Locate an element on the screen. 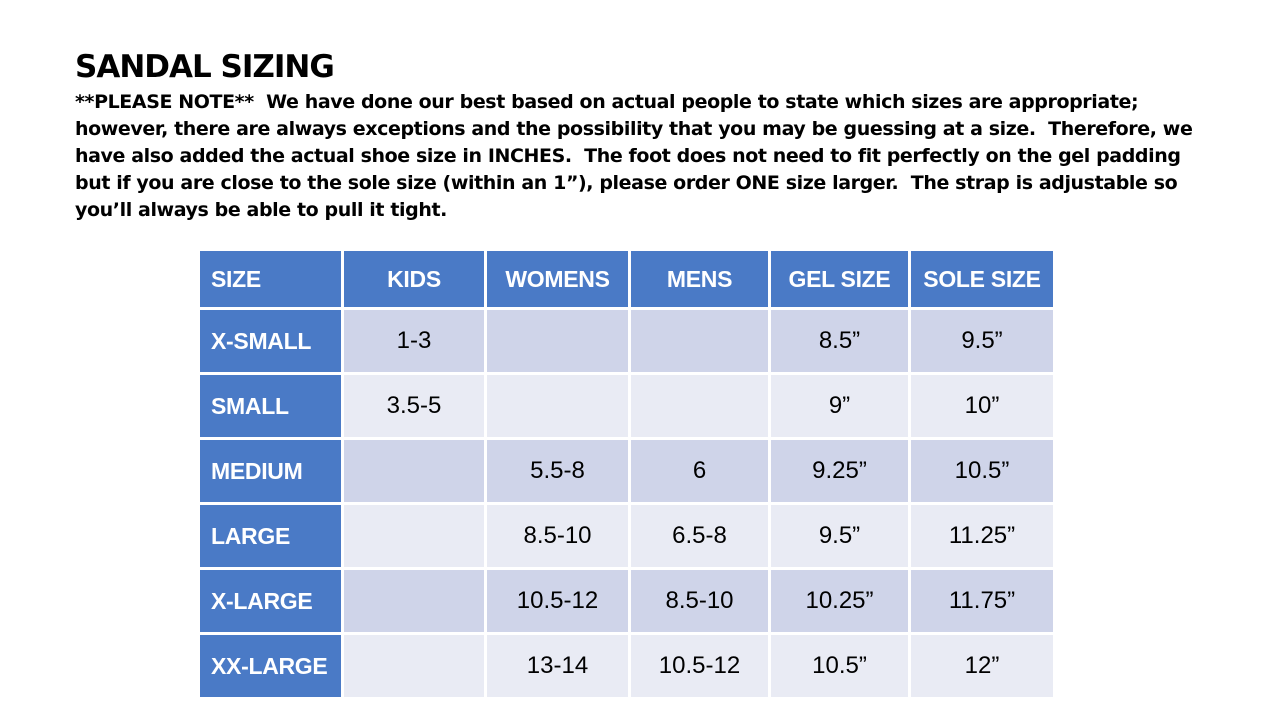  table-row-small: SMALL 3.5-5 9” 10” is located at coordinates (626, 406).